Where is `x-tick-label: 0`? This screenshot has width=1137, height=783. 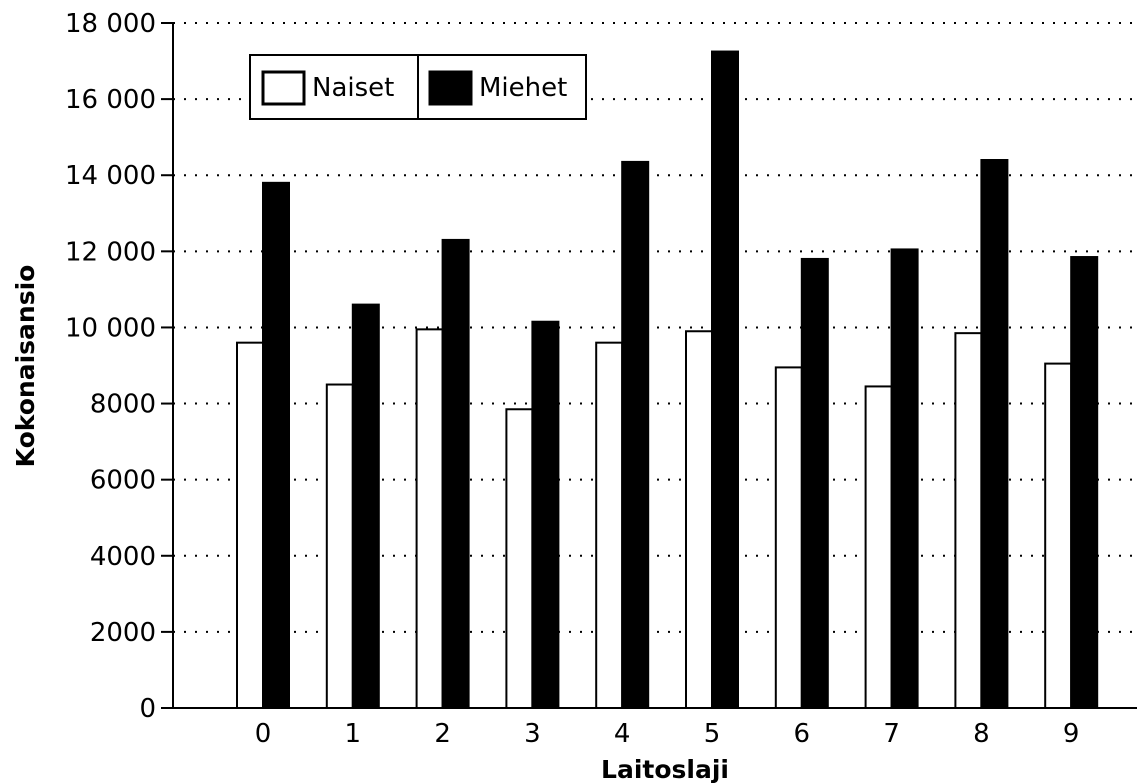
x-tick-label: 0 is located at coordinates (263, 734).